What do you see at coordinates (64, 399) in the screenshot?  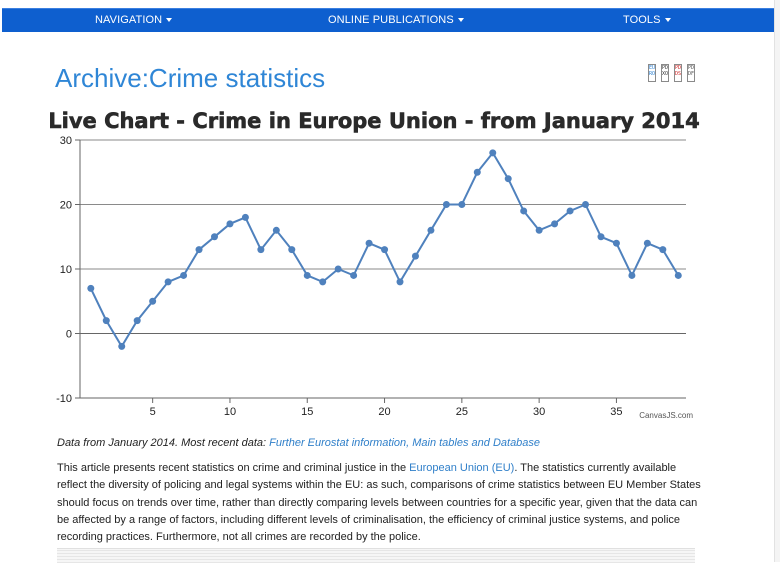 I see `y-tick-label: -10` at bounding box center [64, 399].